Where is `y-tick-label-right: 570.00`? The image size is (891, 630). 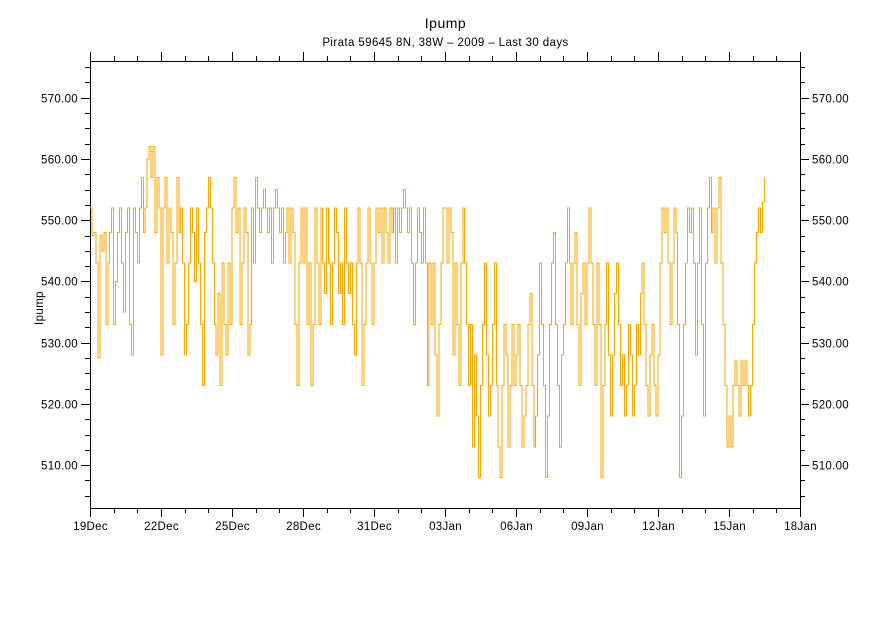
y-tick-label-right: 570.00 is located at coordinates (830, 100).